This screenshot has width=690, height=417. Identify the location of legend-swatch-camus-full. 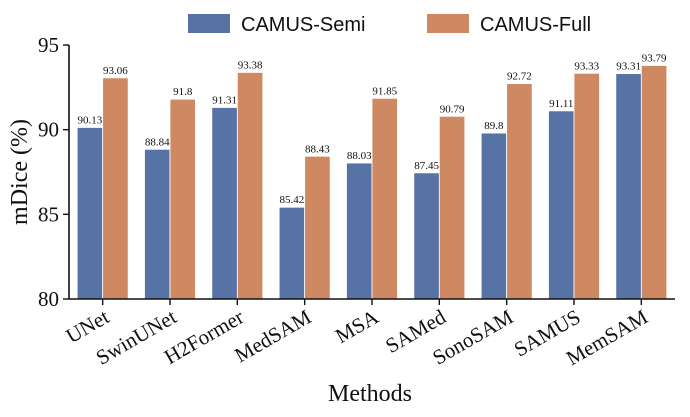
(448, 23).